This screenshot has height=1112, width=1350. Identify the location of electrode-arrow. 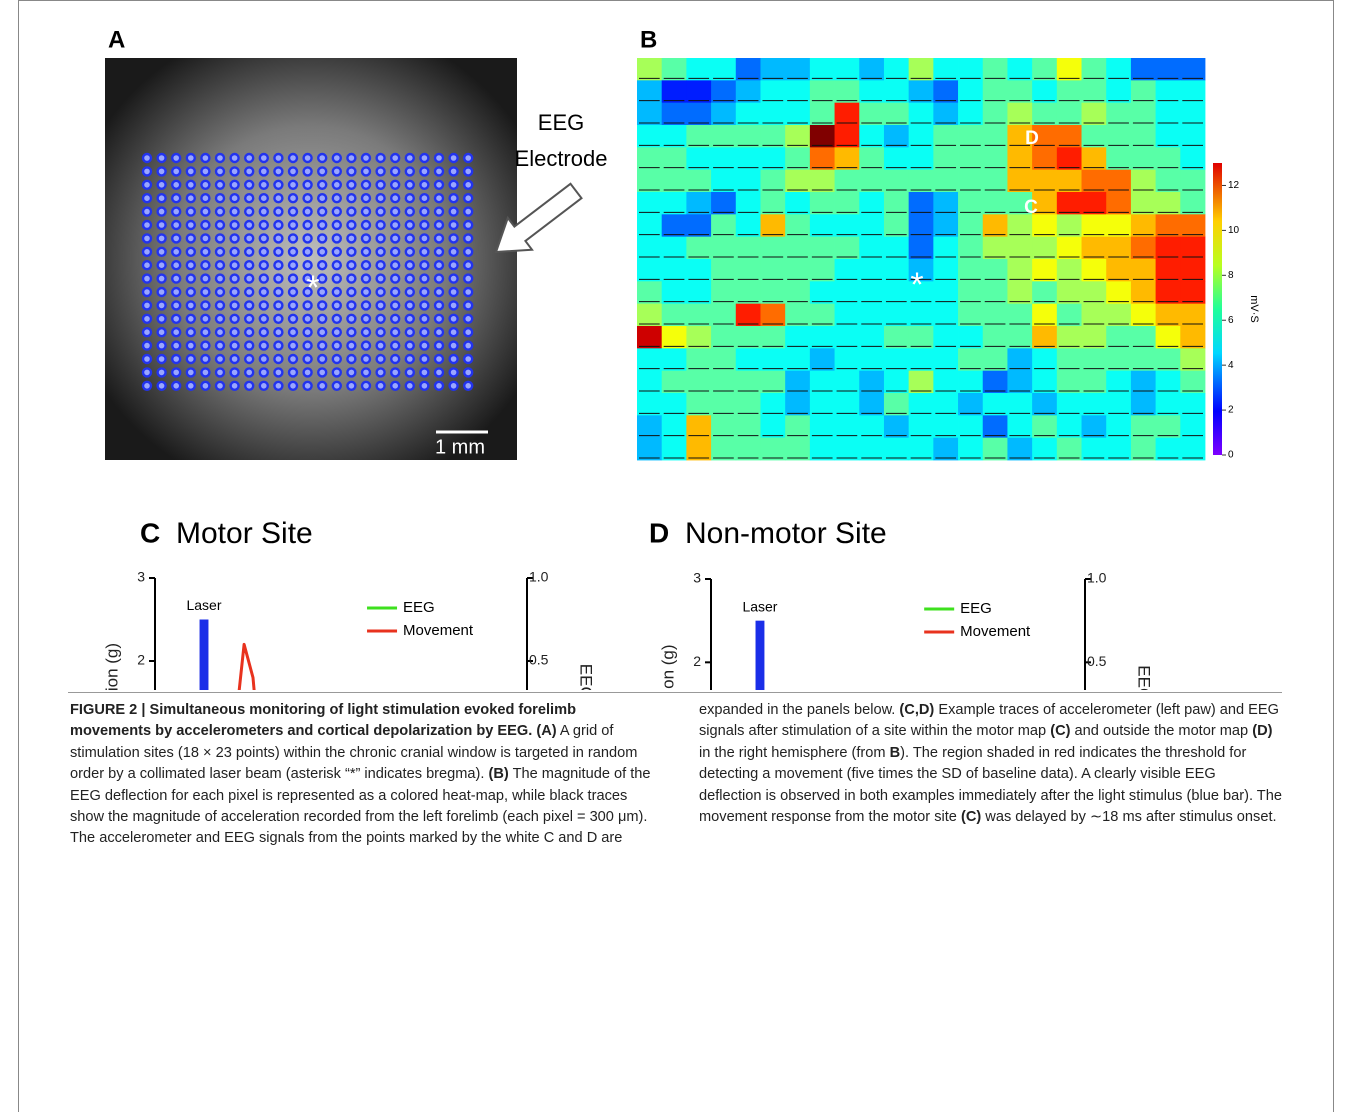
(538, 218).